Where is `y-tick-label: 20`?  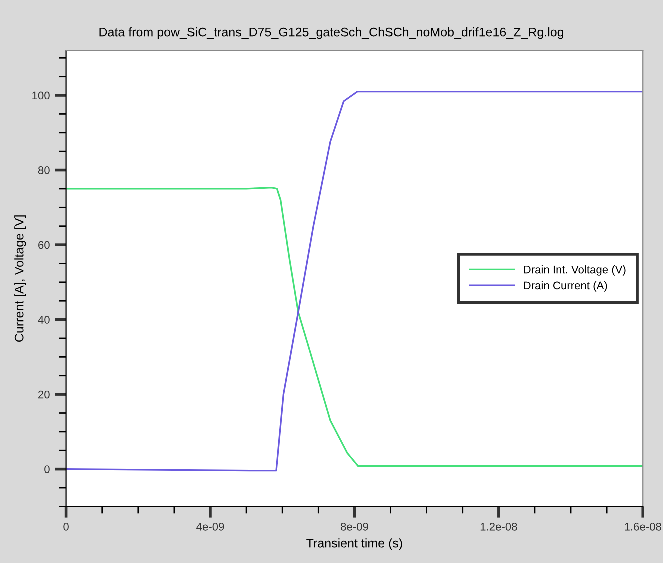
y-tick-label: 20 is located at coordinates (44, 394).